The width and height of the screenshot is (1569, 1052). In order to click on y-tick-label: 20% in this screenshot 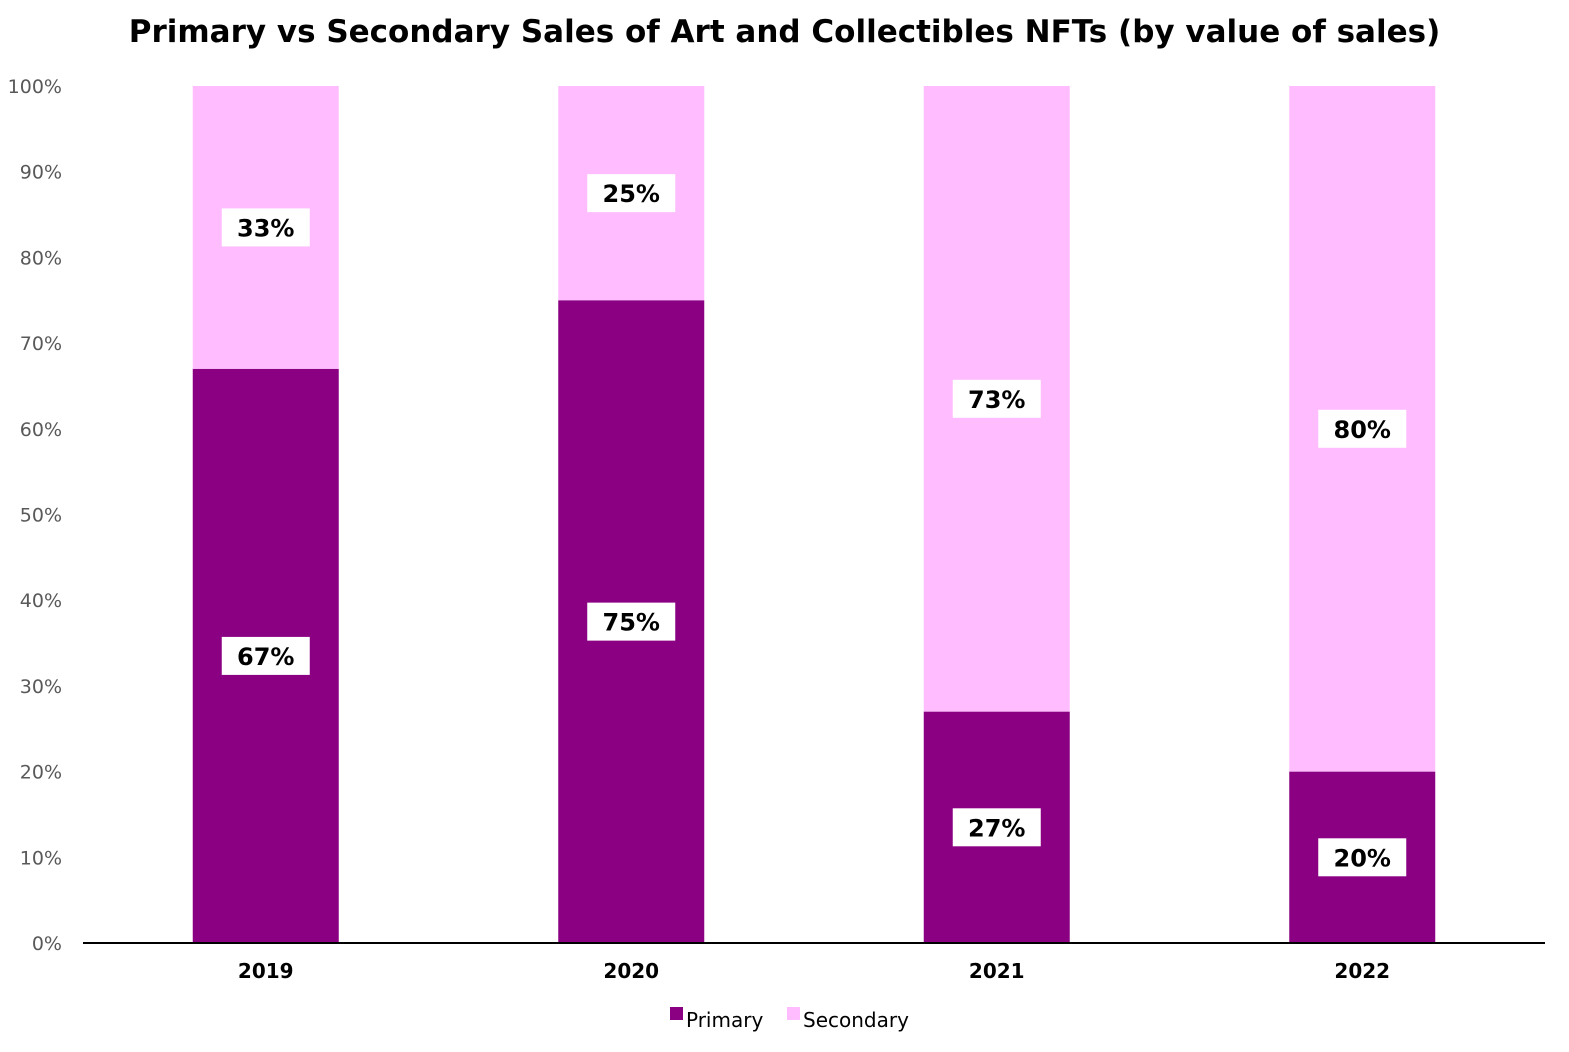, I will do `click(41, 773)`.